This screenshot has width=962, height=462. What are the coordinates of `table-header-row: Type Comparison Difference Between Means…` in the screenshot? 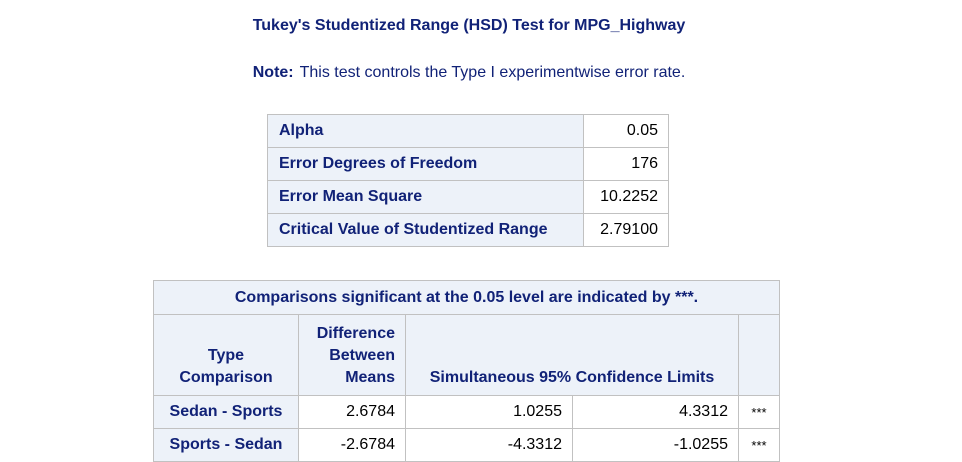 It's located at (466, 355).